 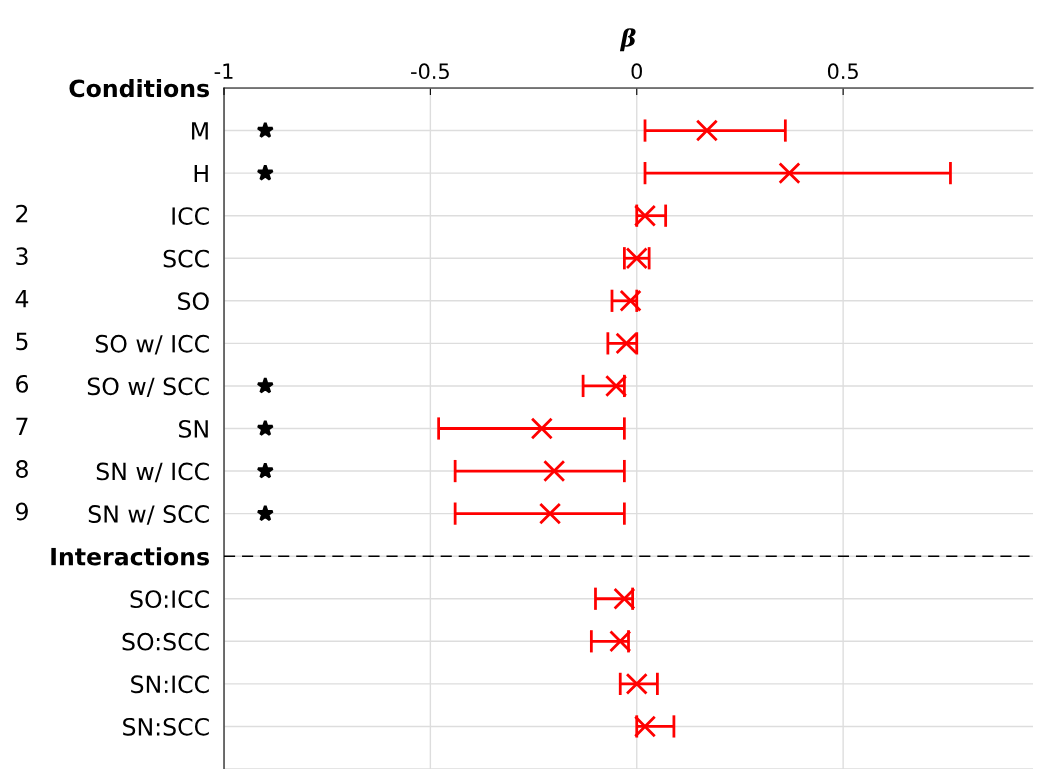 What do you see at coordinates (152, 344) in the screenshot?
I see `y-tick-label: SO w/ ICC` at bounding box center [152, 344].